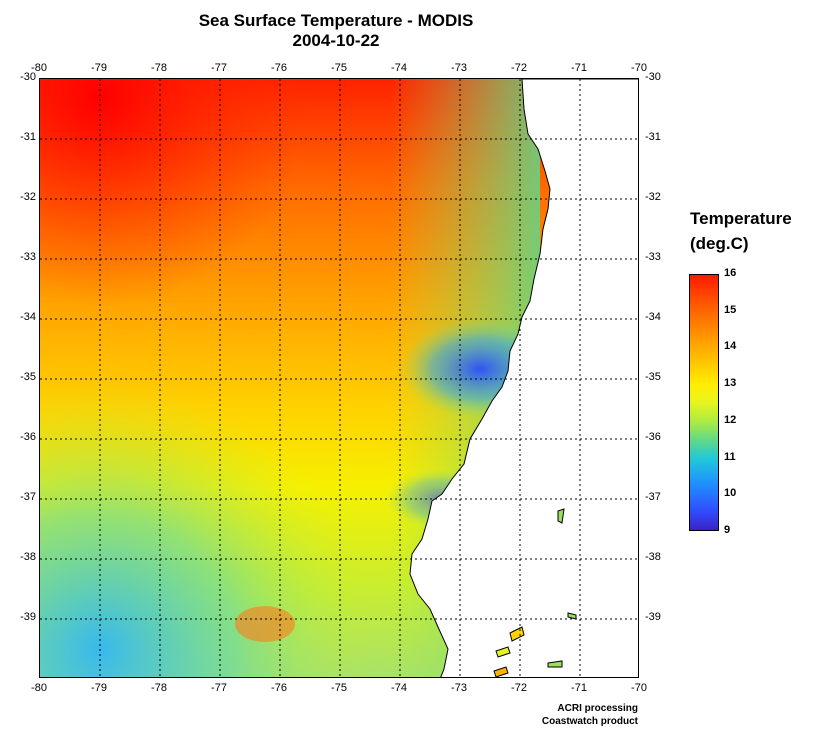 This screenshot has height=738, width=822. I want to click on colorbar-tick-label: 9, so click(727, 530).